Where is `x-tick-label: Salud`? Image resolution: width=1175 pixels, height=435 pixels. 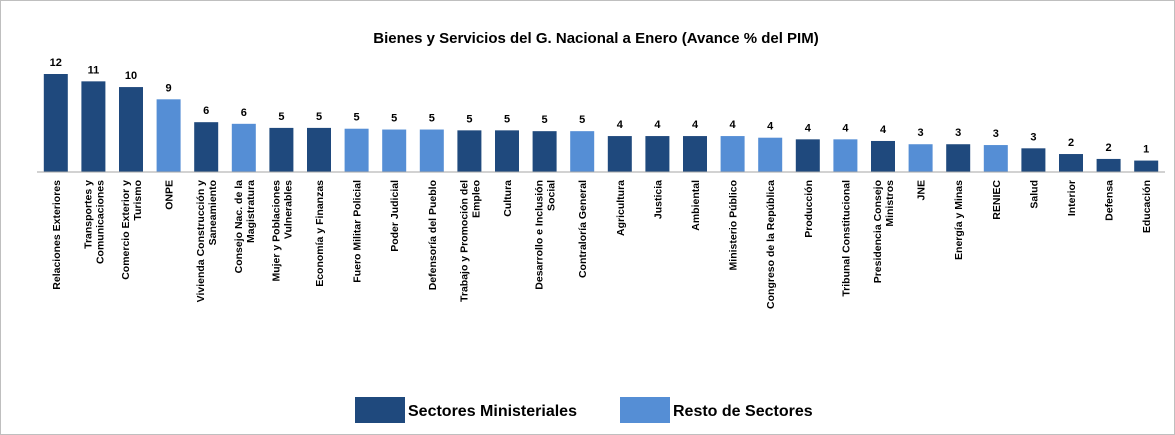 x-tick-label: Salud is located at coordinates (1034, 194).